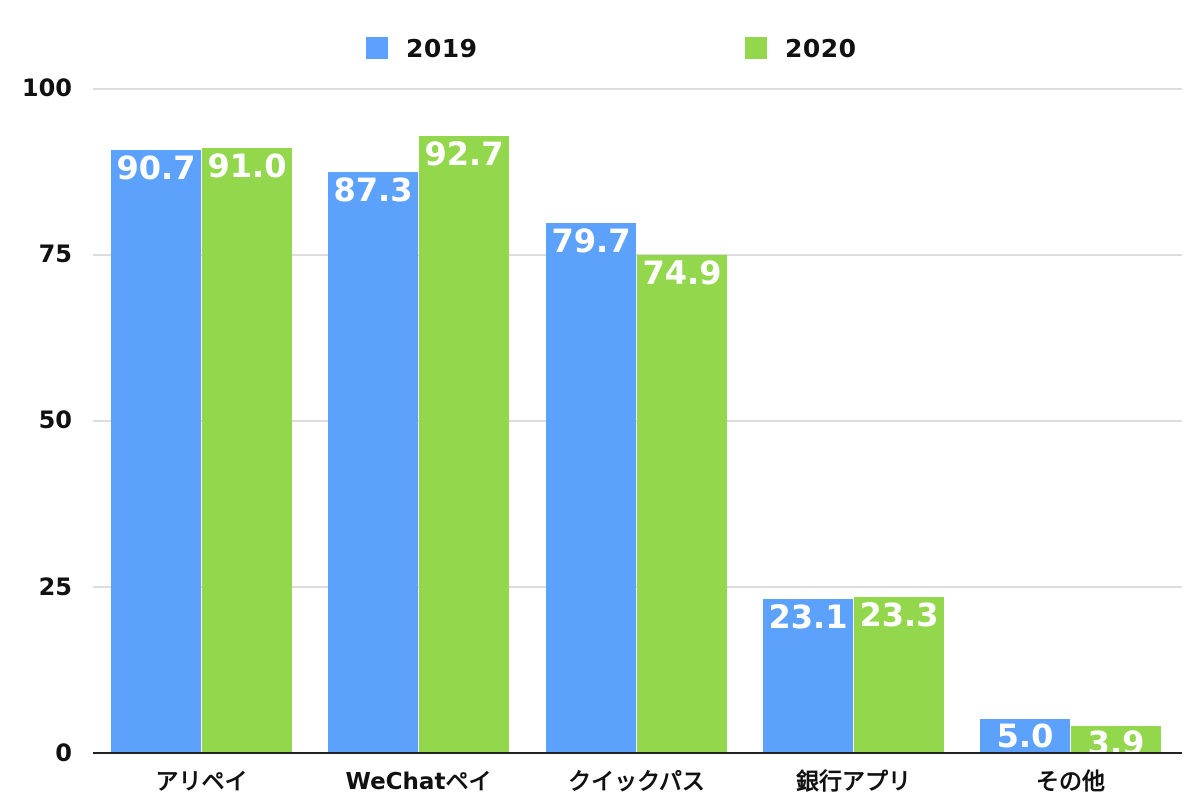 Image resolution: width=1200 pixels, height=808 pixels. Describe the element at coordinates (55, 254) in the screenshot. I see `y-tick-75: 75` at that location.